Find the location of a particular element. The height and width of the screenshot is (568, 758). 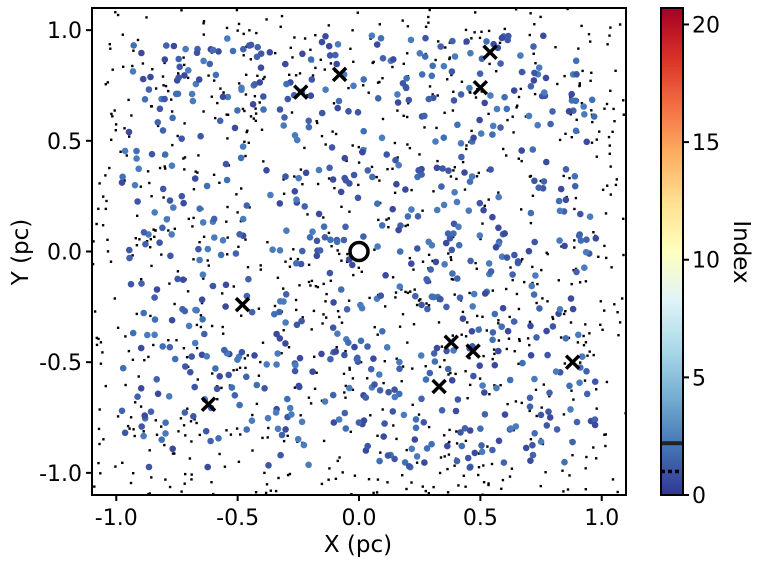

x-tick-label: 0.0 is located at coordinates (359, 518).